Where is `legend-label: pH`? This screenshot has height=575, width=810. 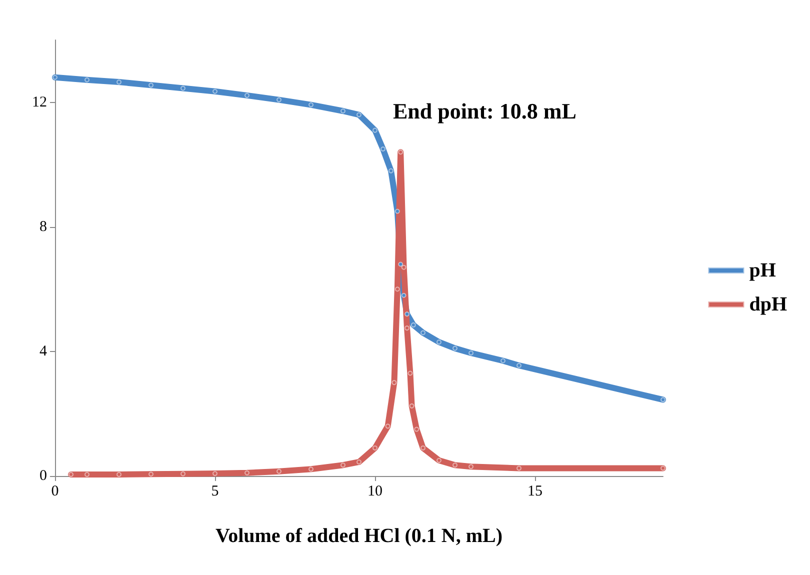 legend-label: pH is located at coordinates (762, 271).